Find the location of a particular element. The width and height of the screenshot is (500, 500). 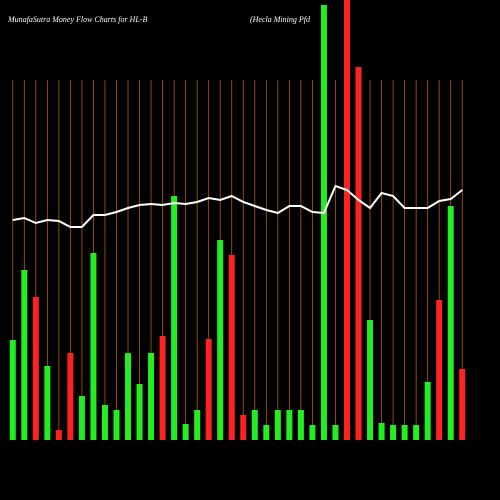

chart-subtitle: (Hecla Mining Pfd is located at coordinates (280, 19).